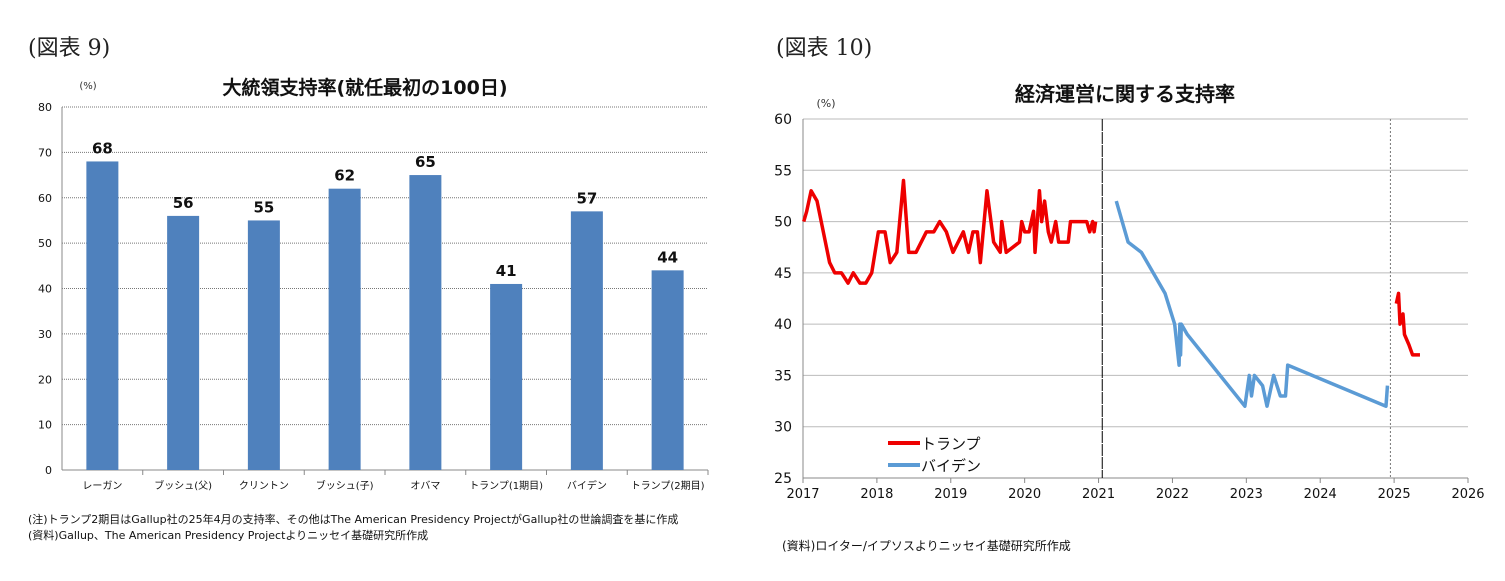 Image resolution: width=1505 pixels, height=581 pixels. What do you see at coordinates (102, 486) in the screenshot?
I see `x-tick-label: レーガン` at bounding box center [102, 486].